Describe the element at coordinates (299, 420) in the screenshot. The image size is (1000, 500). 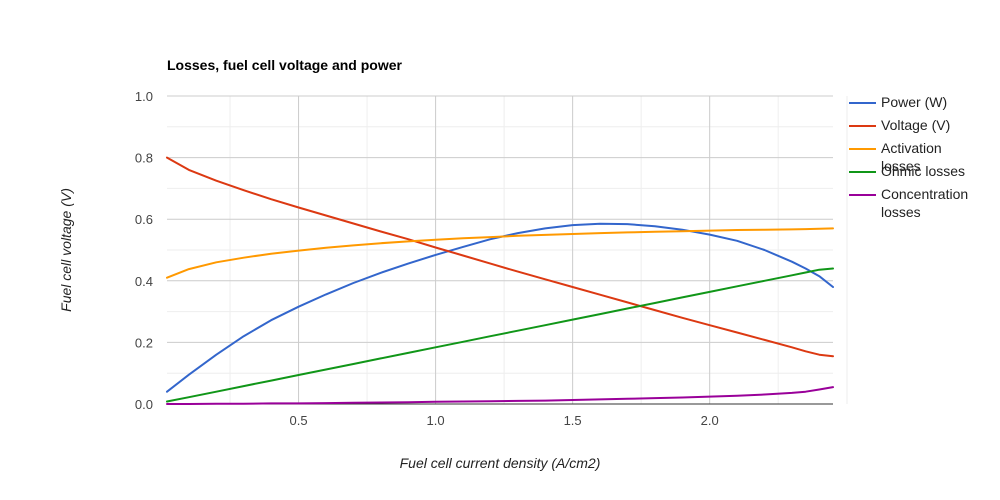
I see `x-tick-label: 0.5` at that location.